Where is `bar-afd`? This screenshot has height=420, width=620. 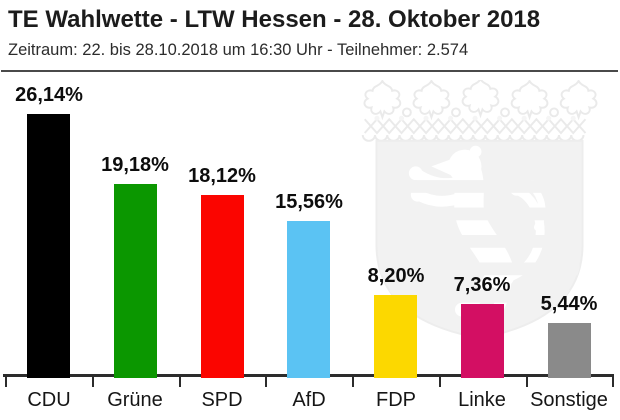
bar-afd is located at coordinates (308, 299).